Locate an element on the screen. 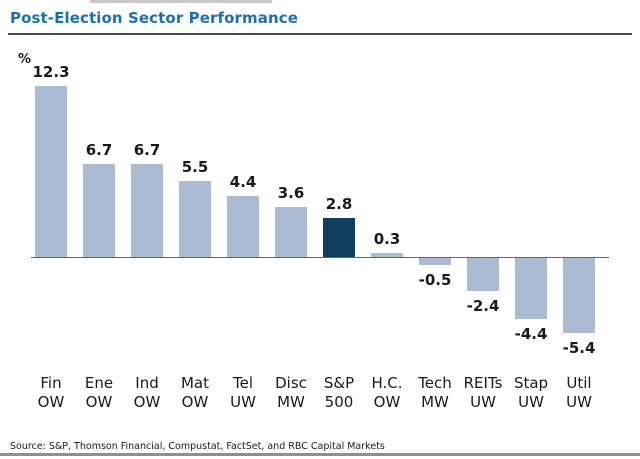  bar-column-tel: 4.4 is located at coordinates (243, 211).